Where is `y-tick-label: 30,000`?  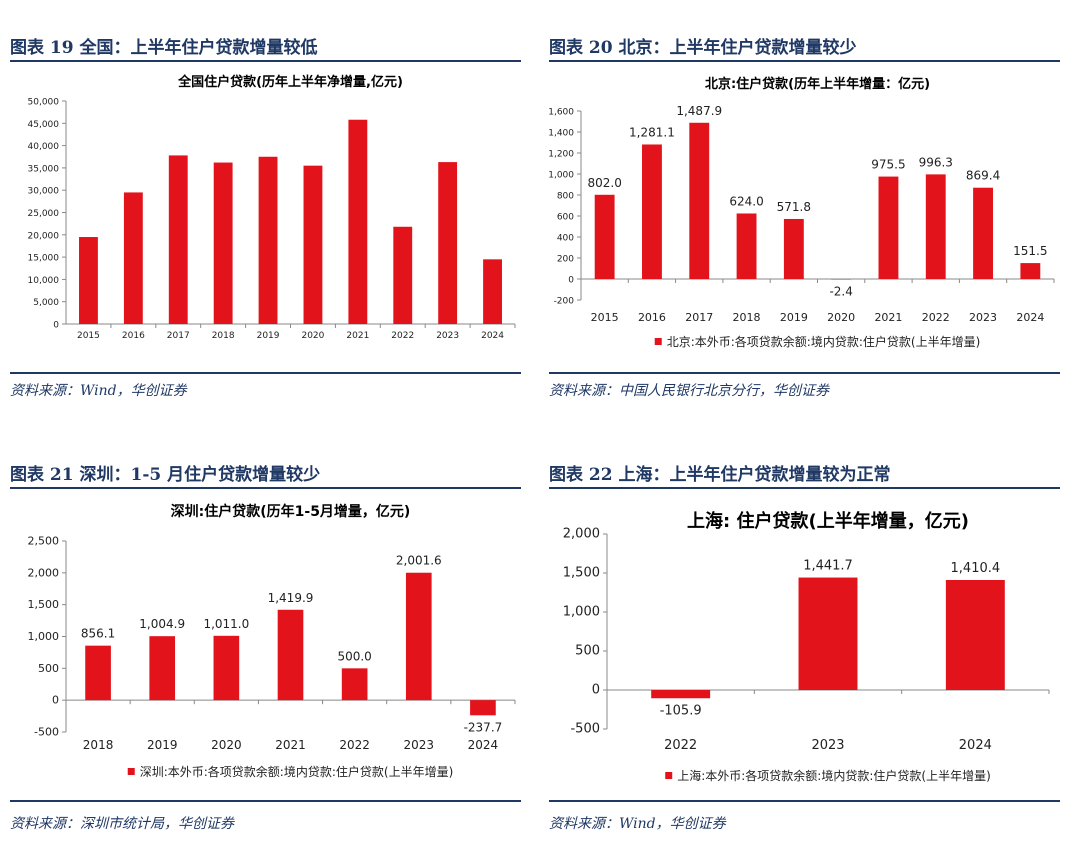
y-tick-label: 30,000 is located at coordinates (44, 192).